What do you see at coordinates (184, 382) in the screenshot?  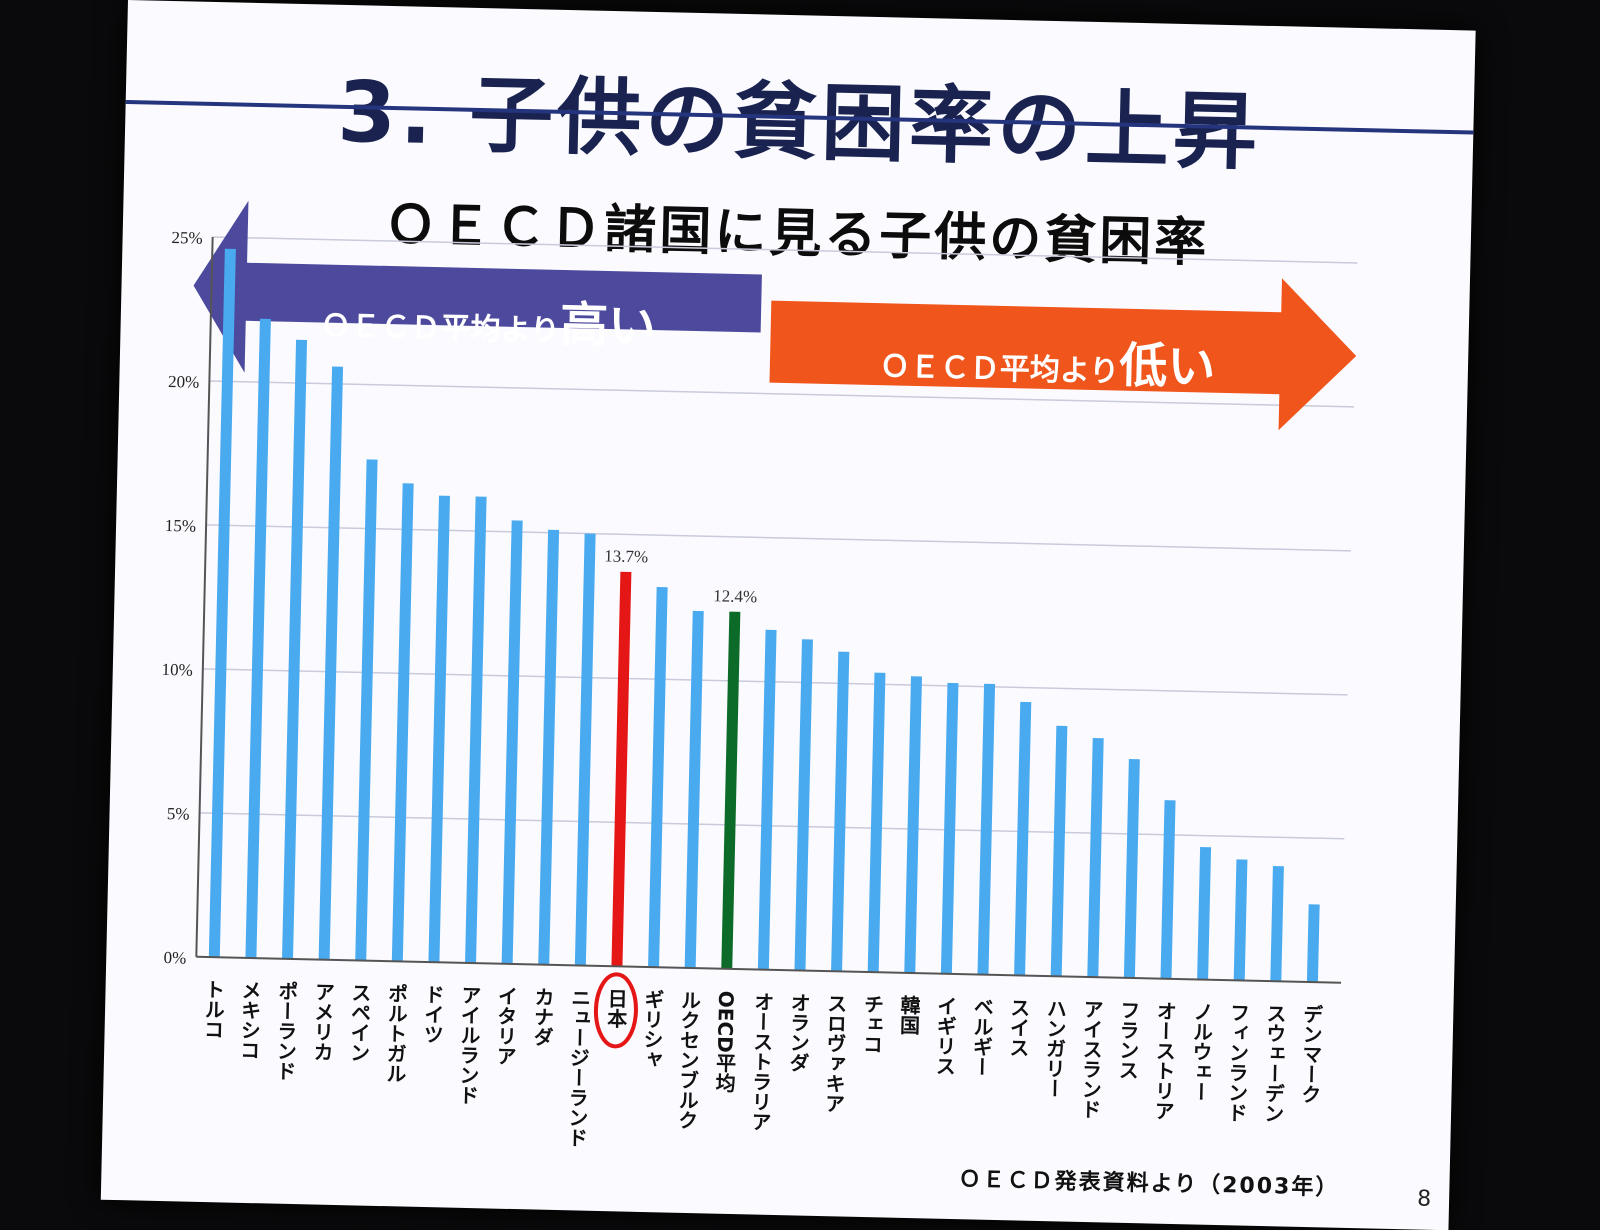 I see `y-tick-label: 20%` at bounding box center [184, 382].